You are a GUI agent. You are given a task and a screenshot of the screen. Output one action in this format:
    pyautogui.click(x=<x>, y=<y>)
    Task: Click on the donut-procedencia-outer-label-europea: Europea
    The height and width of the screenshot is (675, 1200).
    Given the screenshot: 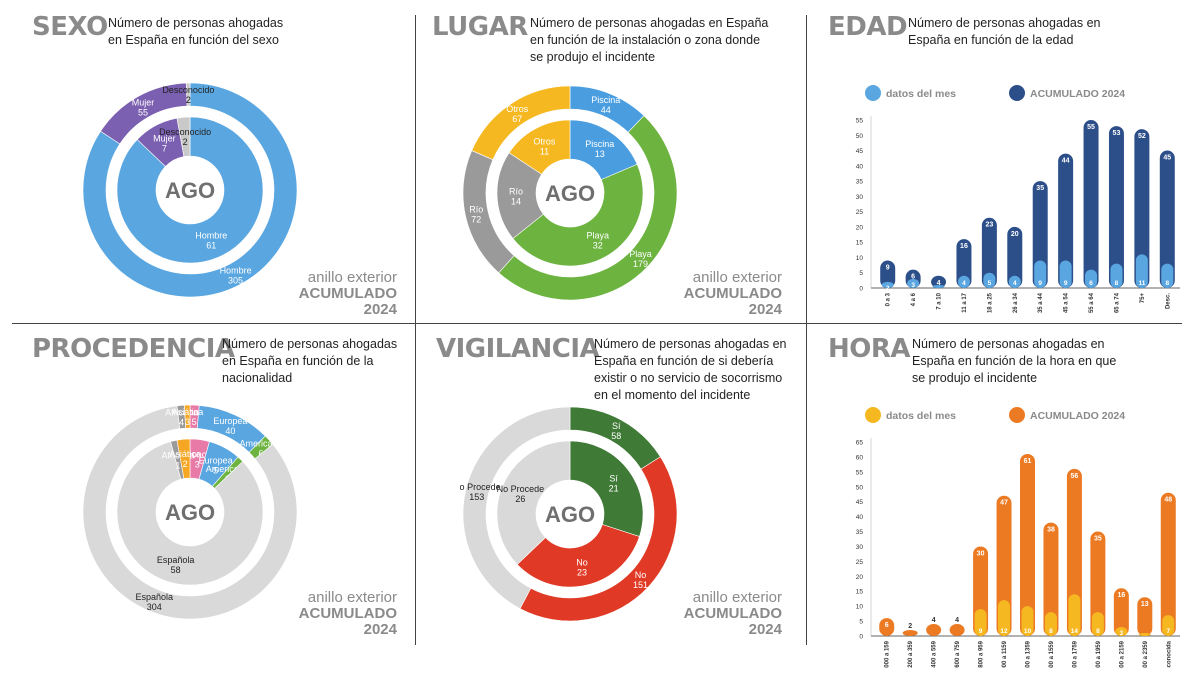 What is the action you would take?
    pyautogui.click(x=230, y=421)
    